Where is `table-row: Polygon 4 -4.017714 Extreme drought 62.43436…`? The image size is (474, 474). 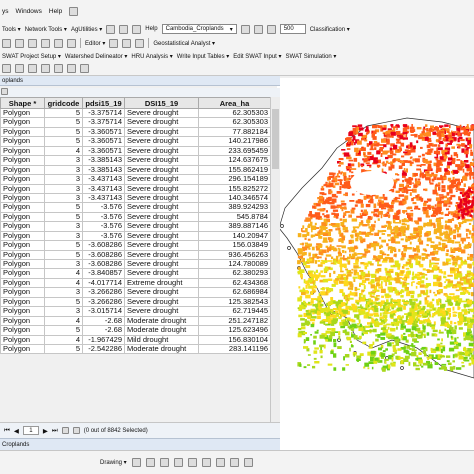
table-row: Polygon 4 -4.017714 Extreme drought 62.43436… is located at coordinates (135, 283).